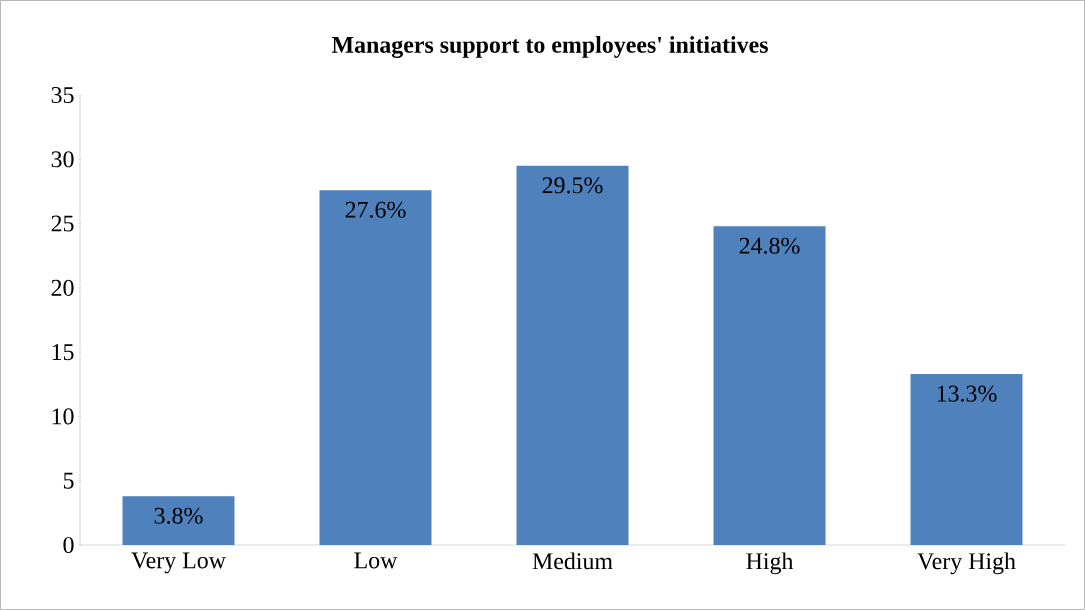 The image size is (1085, 610). I want to click on y-tick-label: 30, so click(62, 159).